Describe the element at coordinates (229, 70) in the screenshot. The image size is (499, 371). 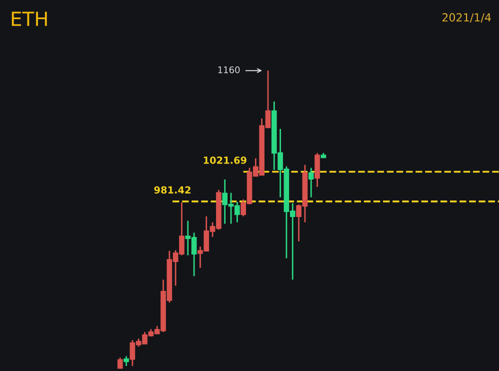
I see `annotation: 1160` at that location.